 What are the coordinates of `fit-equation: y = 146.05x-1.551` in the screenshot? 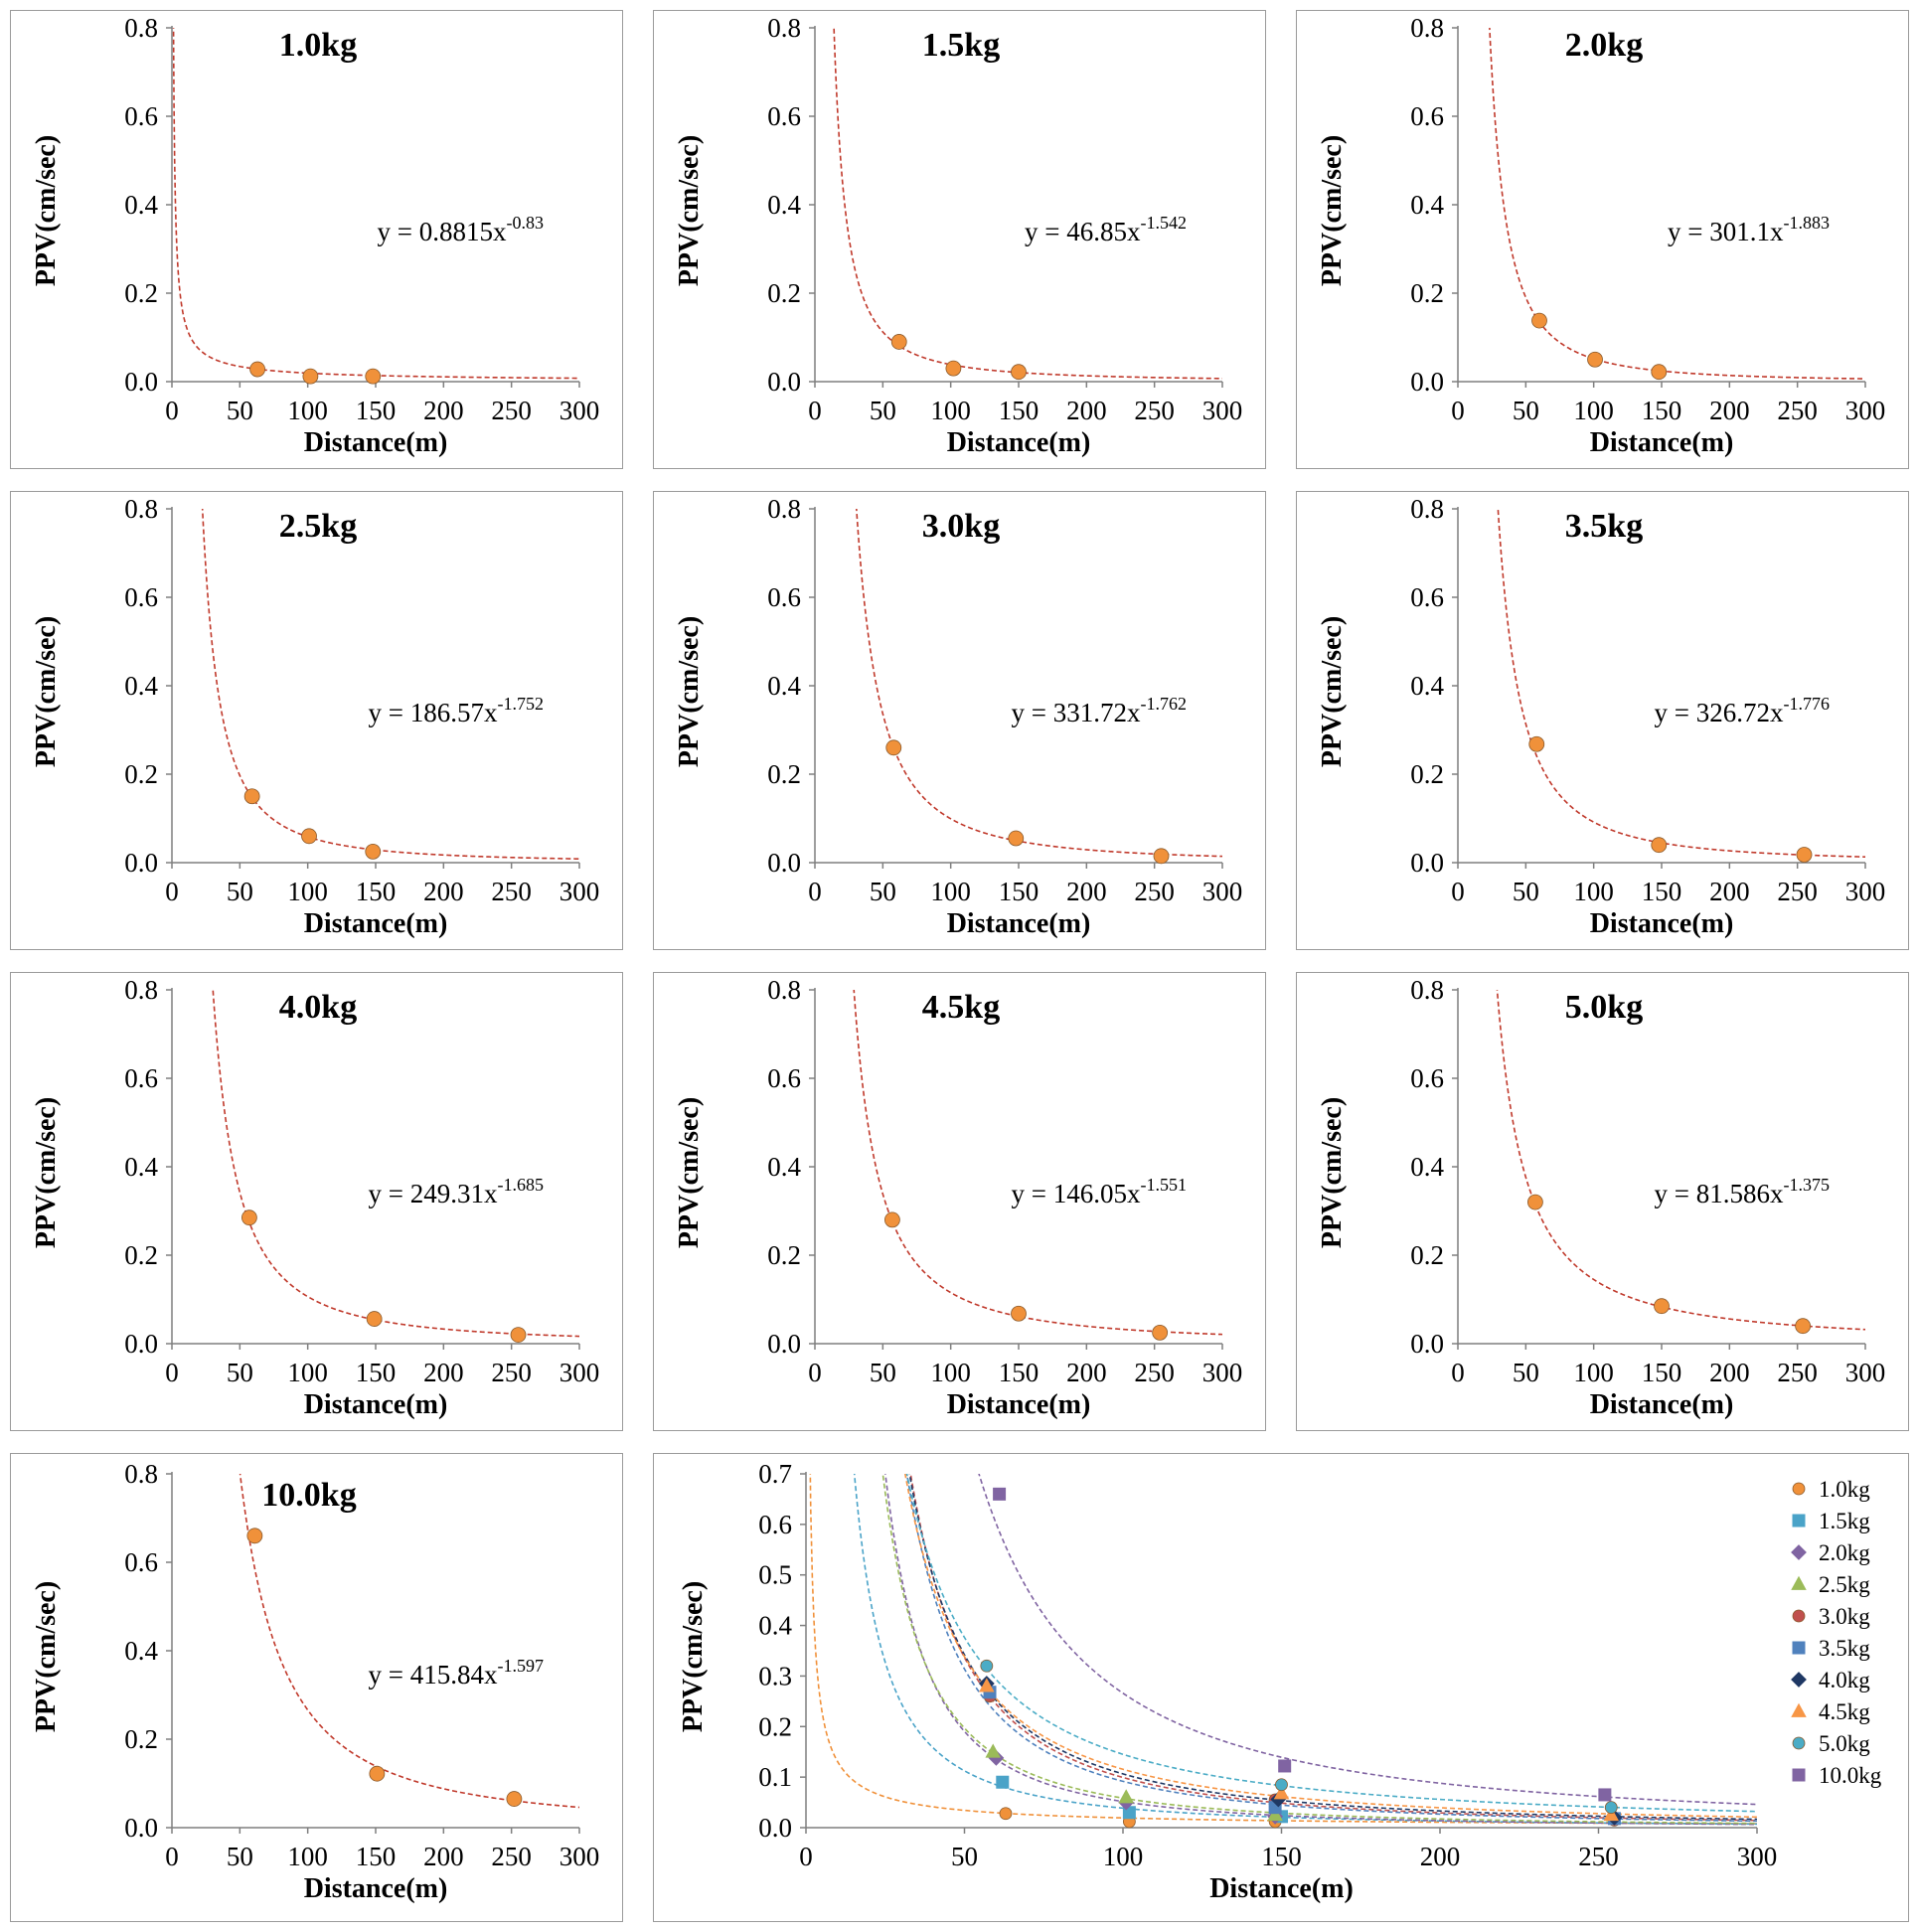 It's located at (1099, 1191).